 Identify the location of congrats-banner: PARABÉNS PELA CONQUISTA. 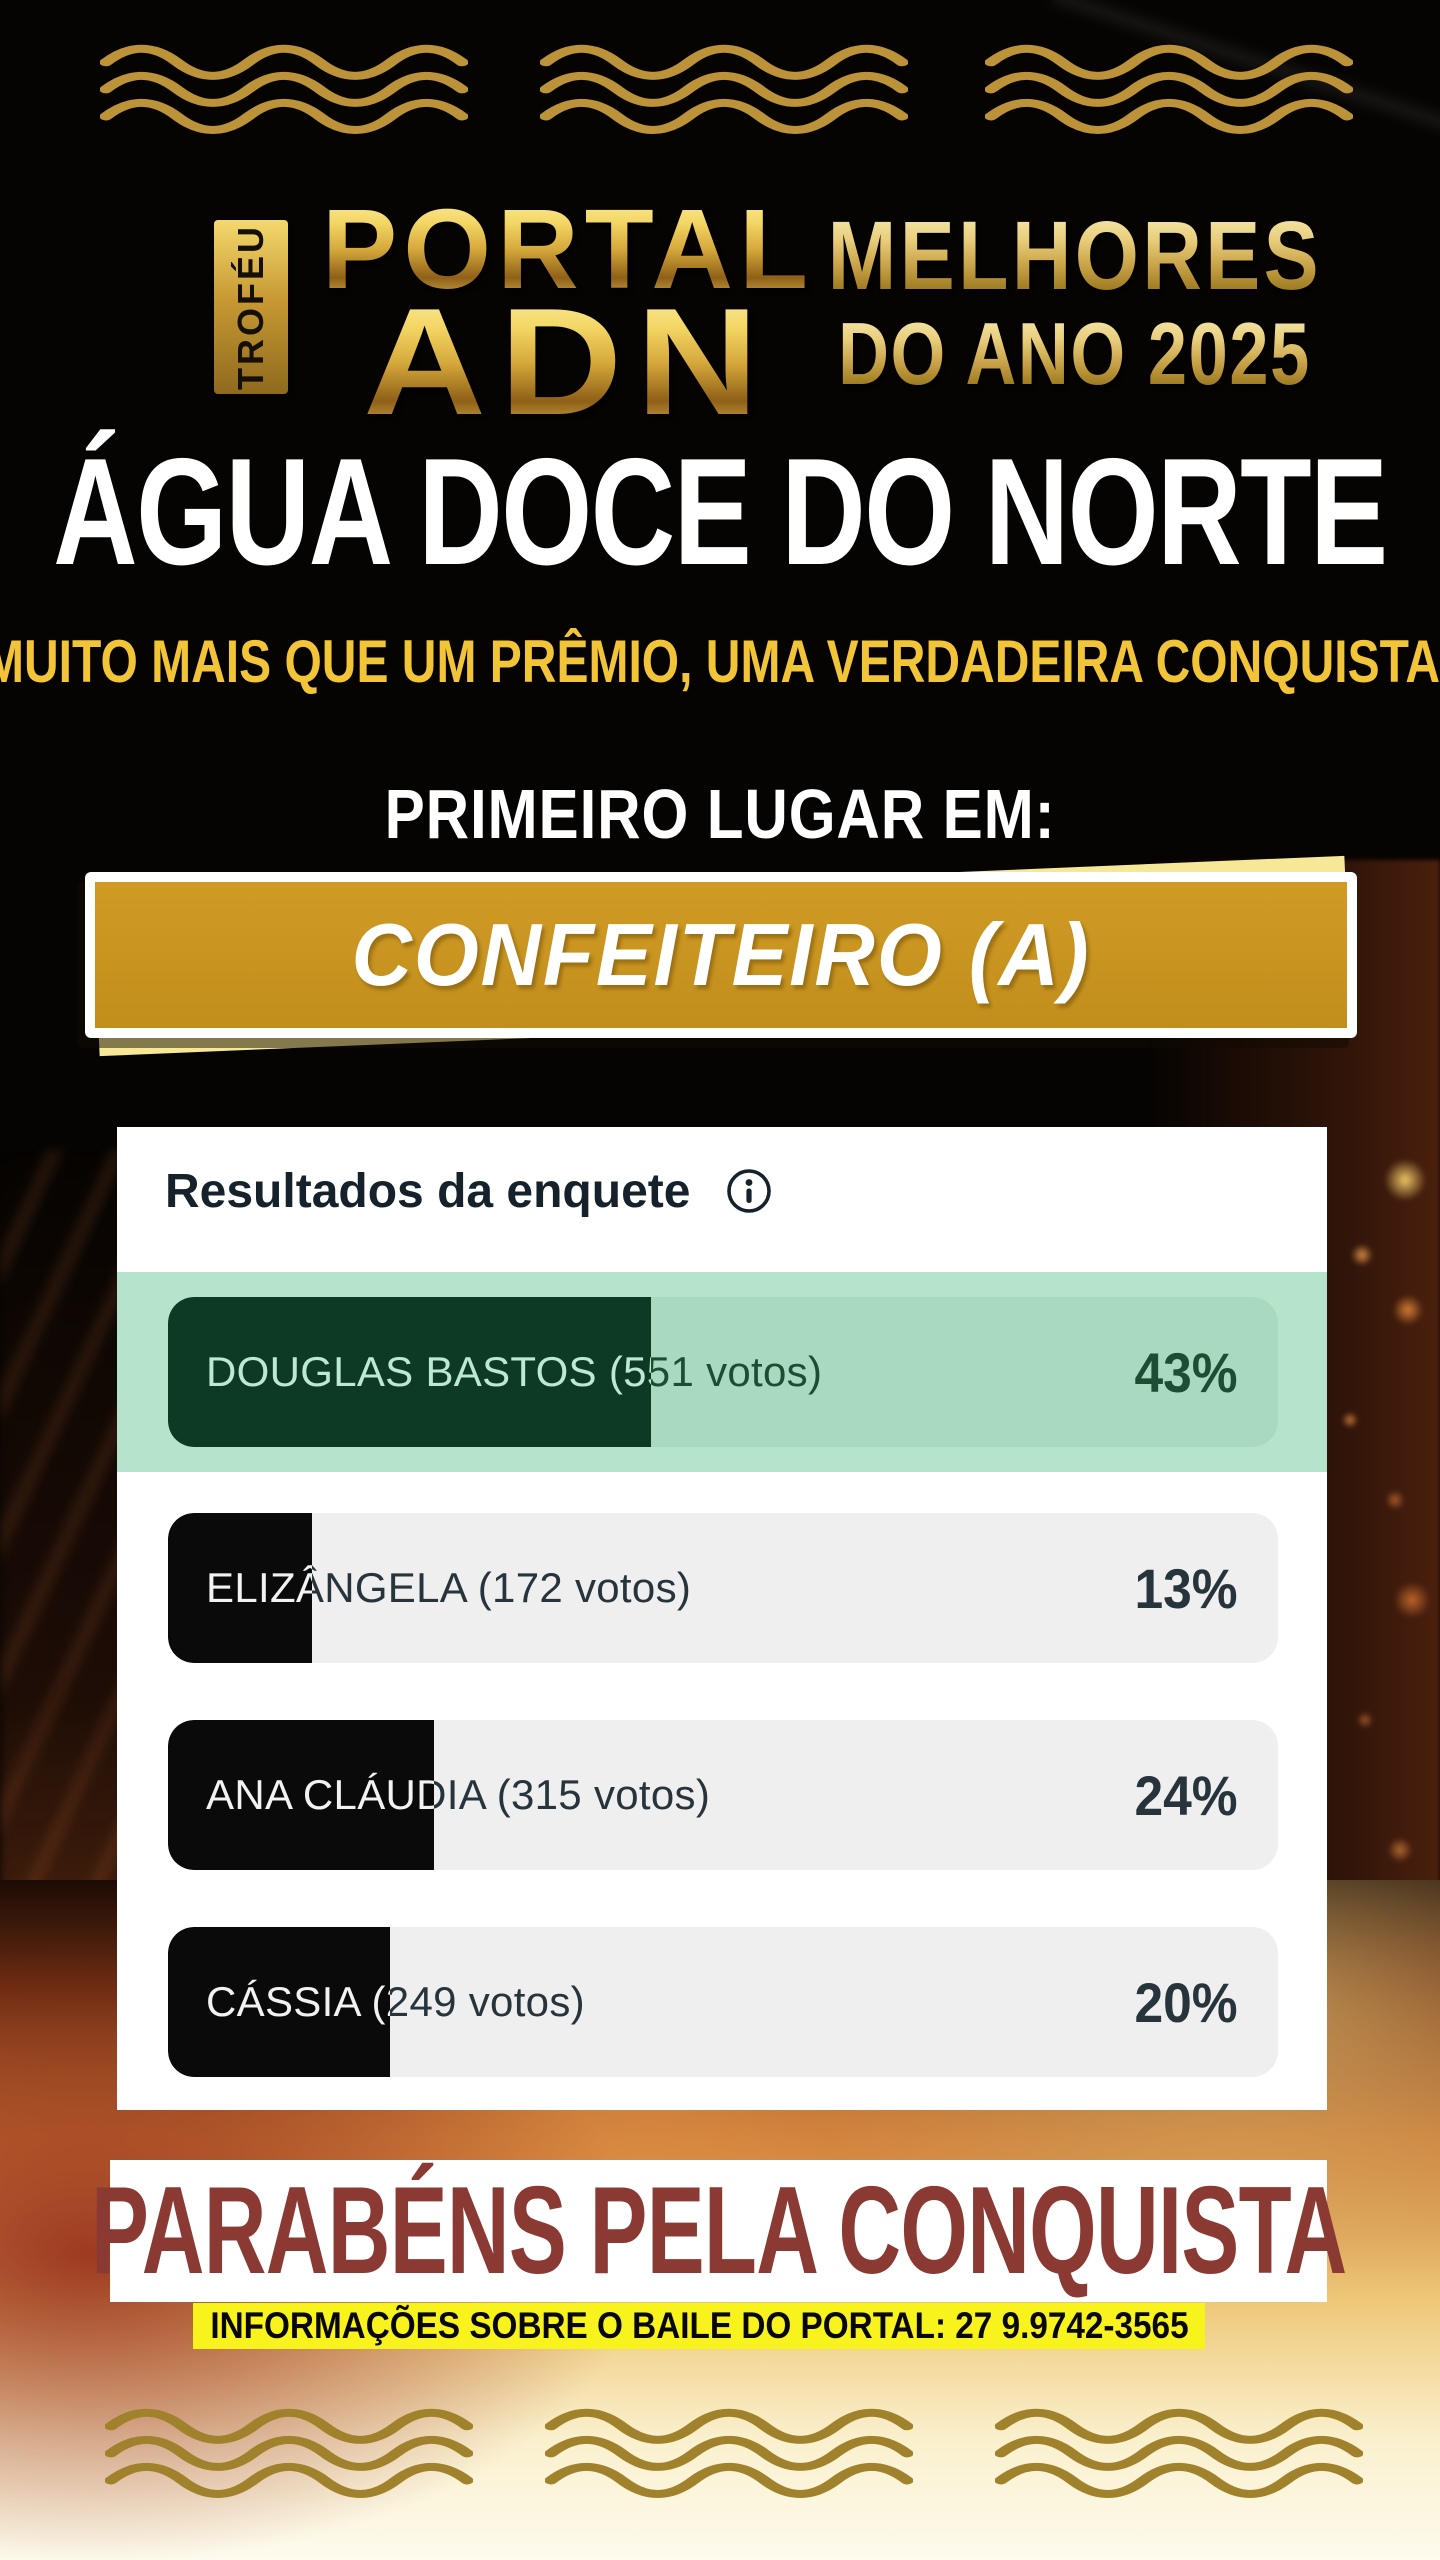
(719, 2231).